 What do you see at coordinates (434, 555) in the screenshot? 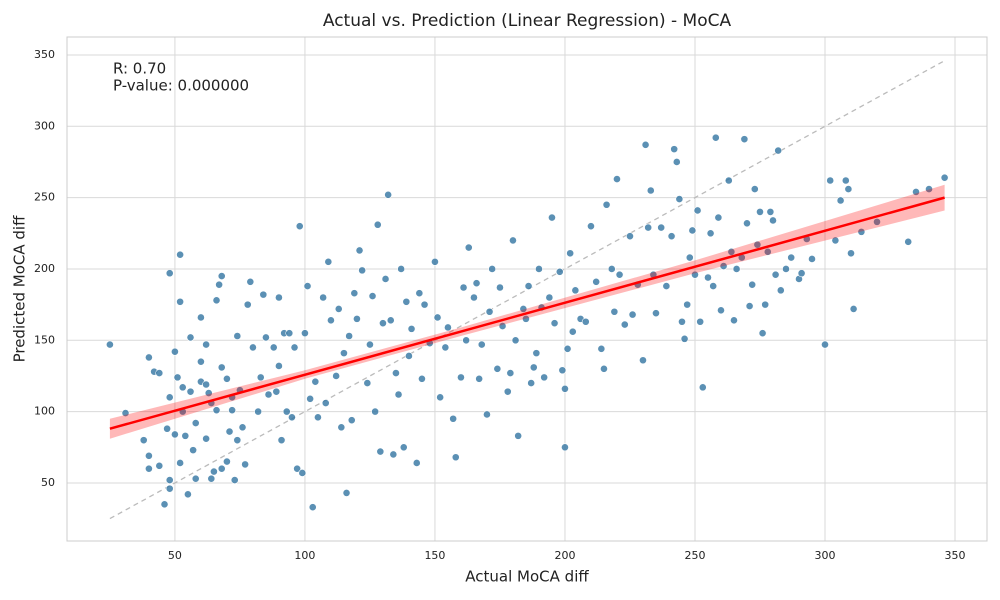
I see `x-tick-label: 150` at bounding box center [434, 555].